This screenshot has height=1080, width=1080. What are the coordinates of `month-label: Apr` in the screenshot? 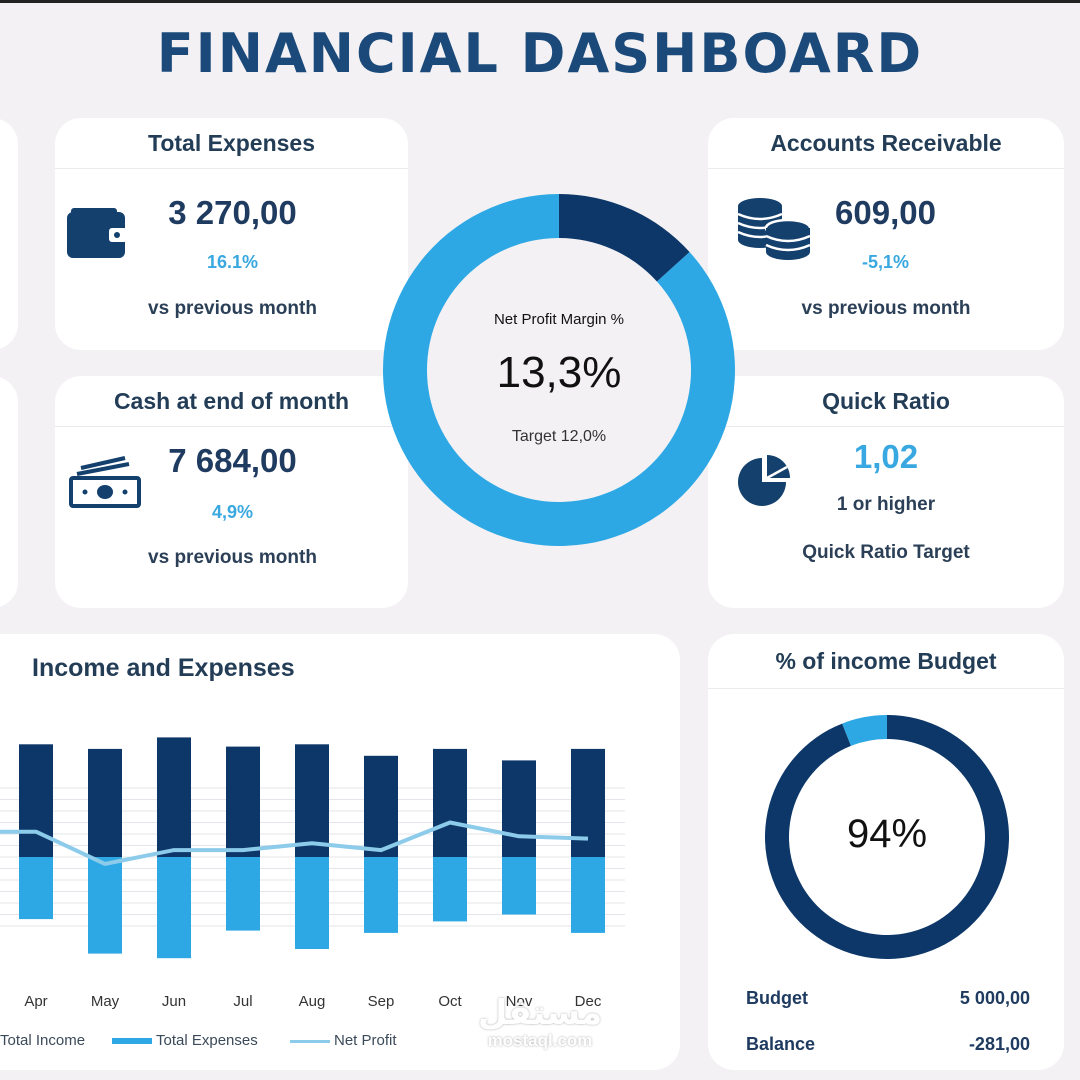 It's located at (35, 1001).